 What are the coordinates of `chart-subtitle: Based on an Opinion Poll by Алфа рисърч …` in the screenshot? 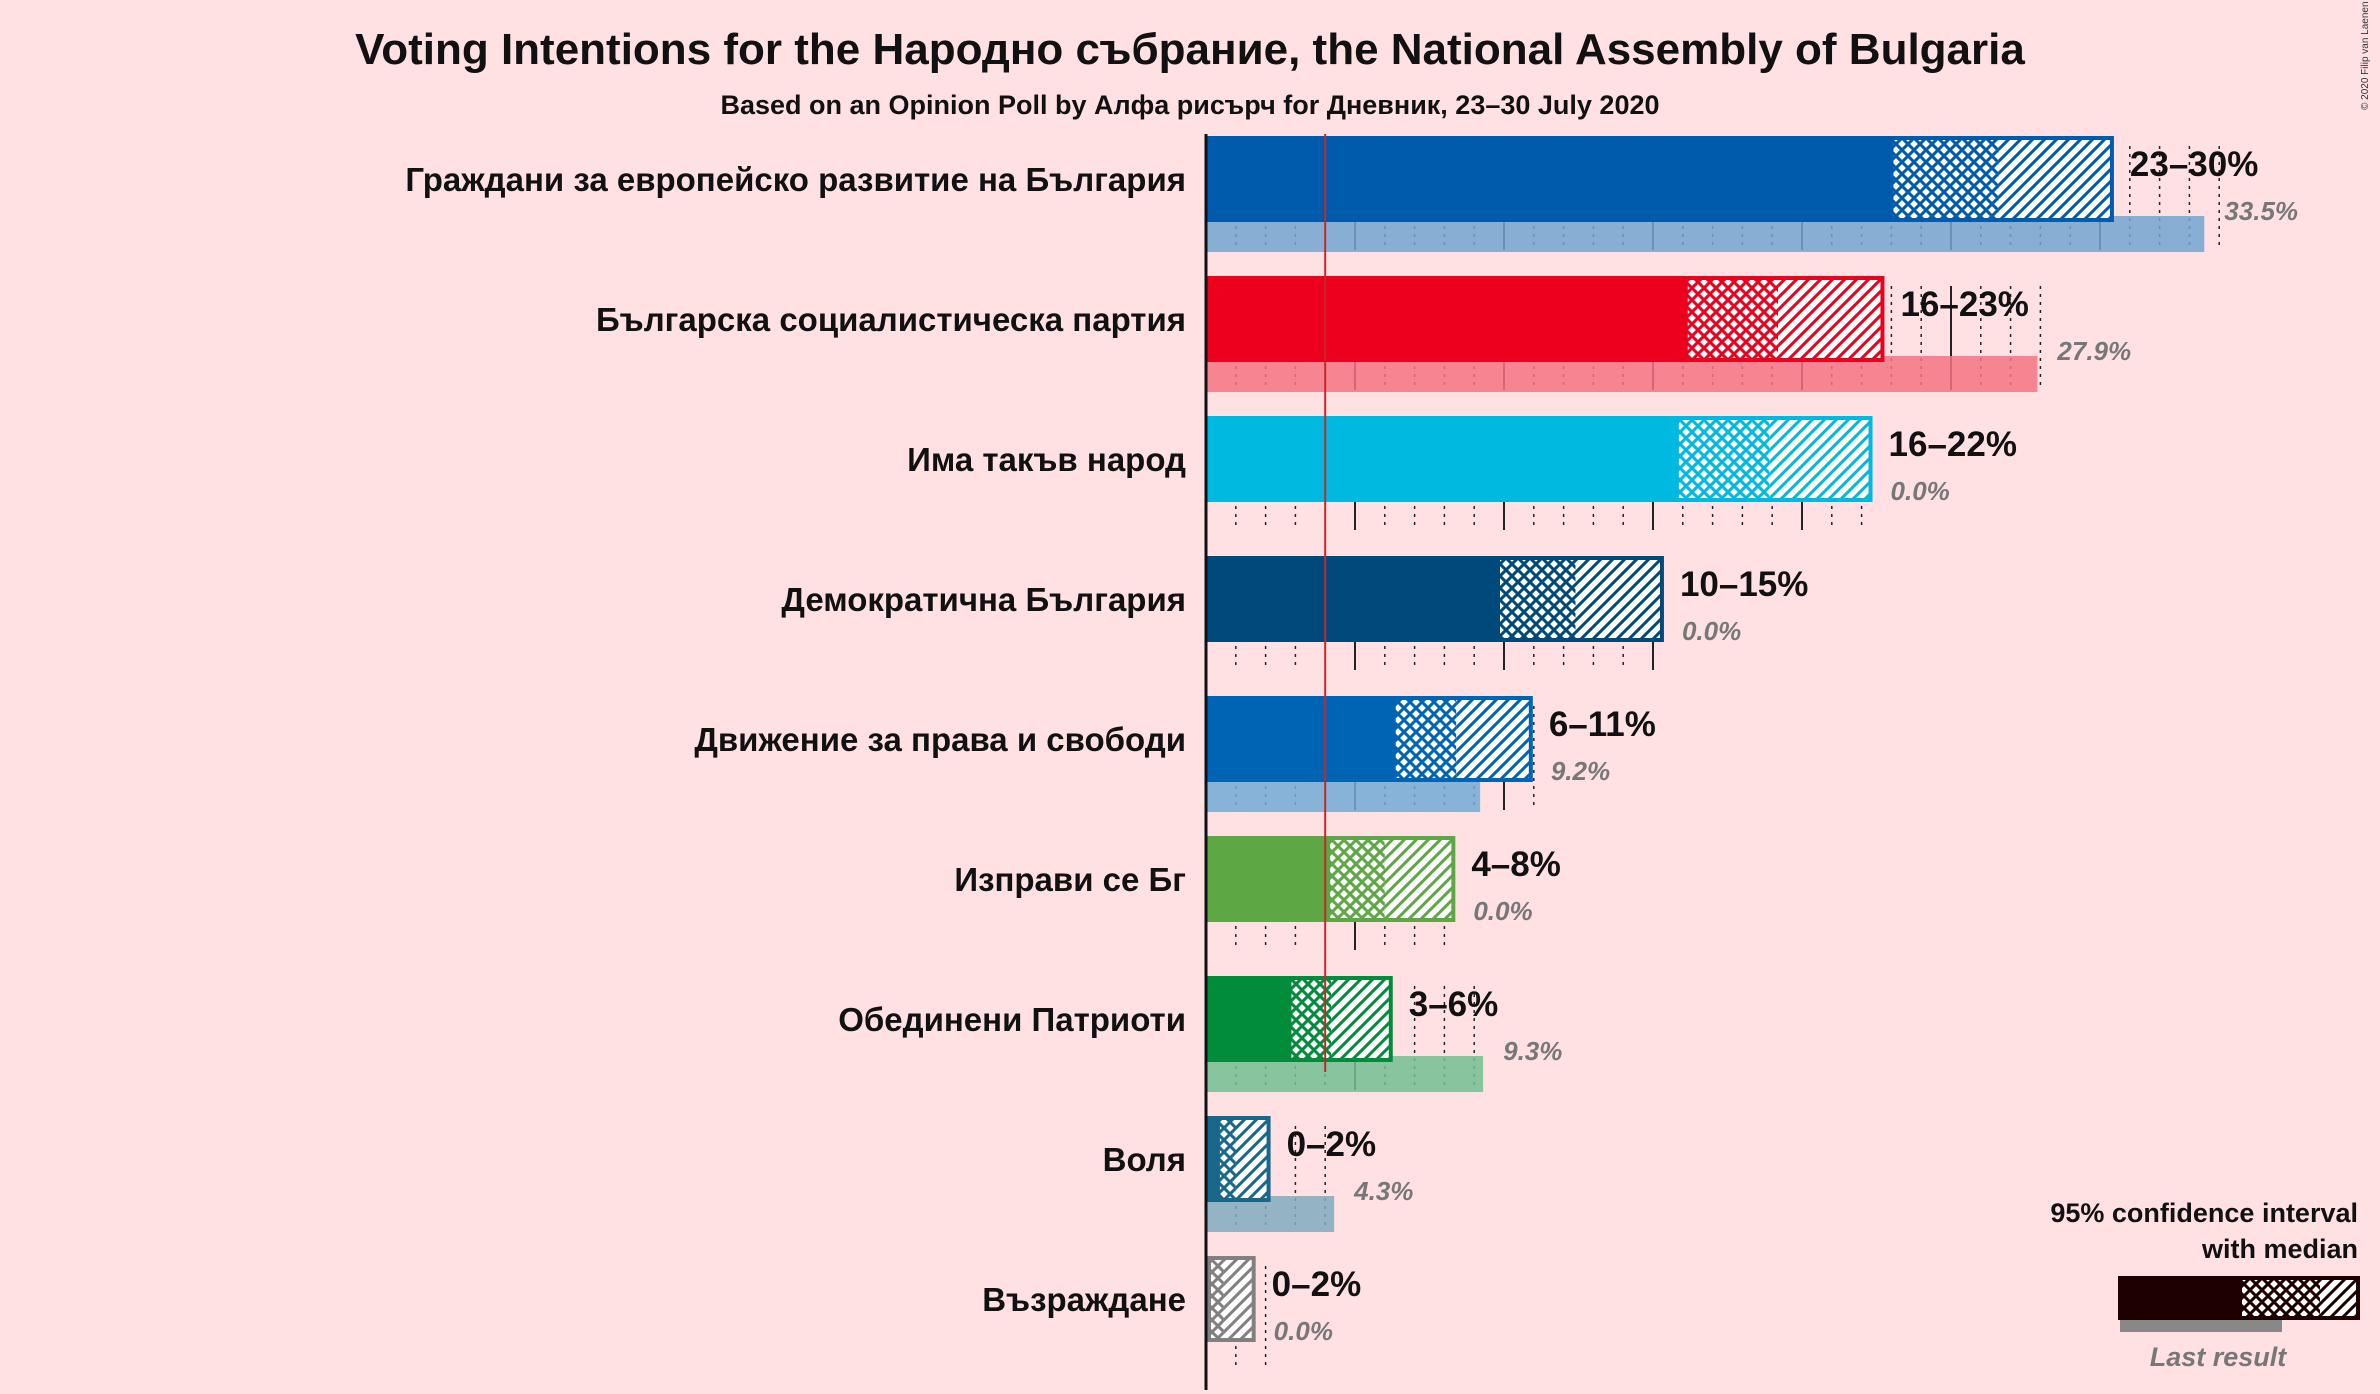 It's located at (1189, 105).